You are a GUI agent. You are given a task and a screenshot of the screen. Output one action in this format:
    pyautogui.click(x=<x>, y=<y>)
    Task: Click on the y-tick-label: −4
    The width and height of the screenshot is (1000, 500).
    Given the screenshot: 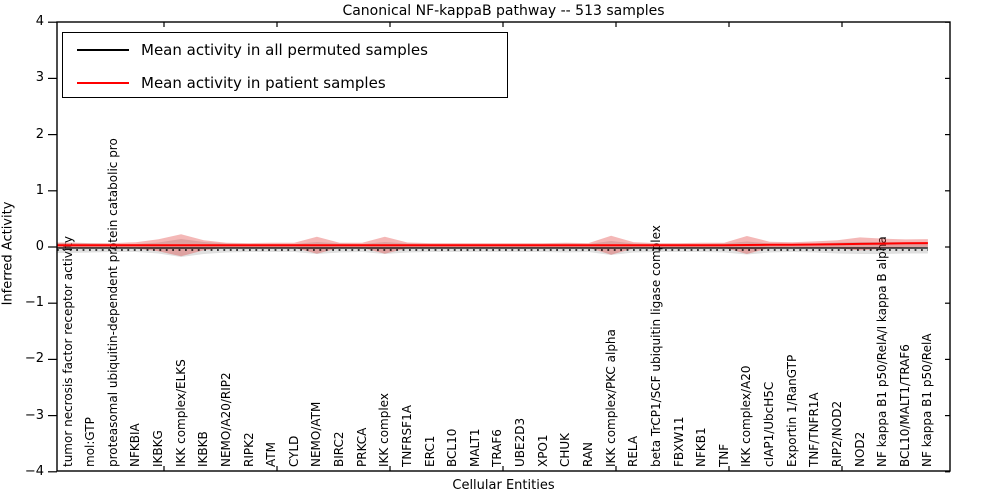 What is the action you would take?
    pyautogui.click(x=34, y=471)
    